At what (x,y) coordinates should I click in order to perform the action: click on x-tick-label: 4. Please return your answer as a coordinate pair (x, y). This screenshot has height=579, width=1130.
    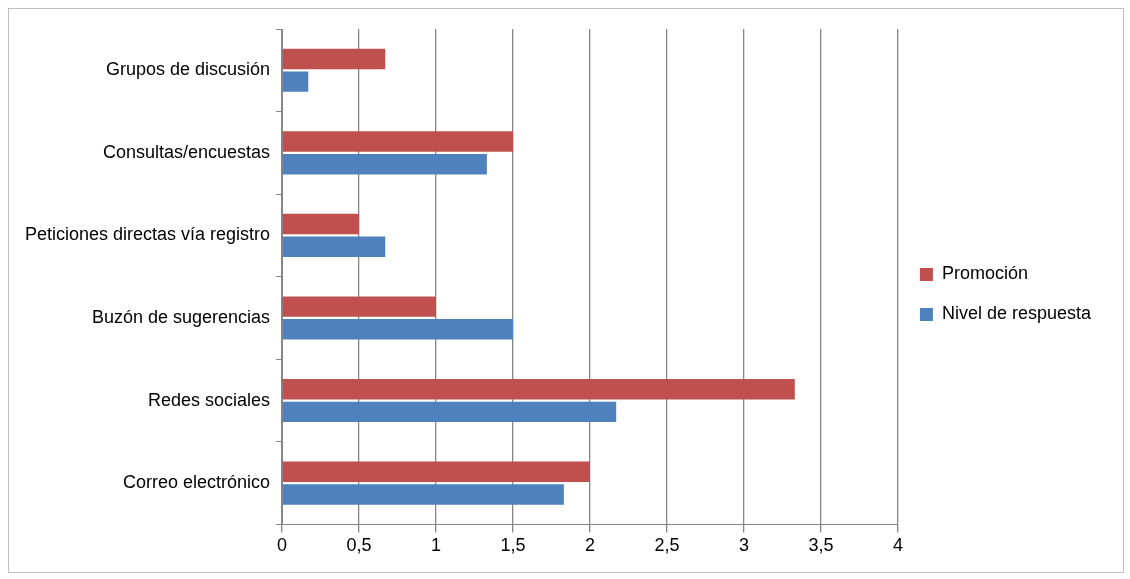
    Looking at the image, I should click on (897, 545).